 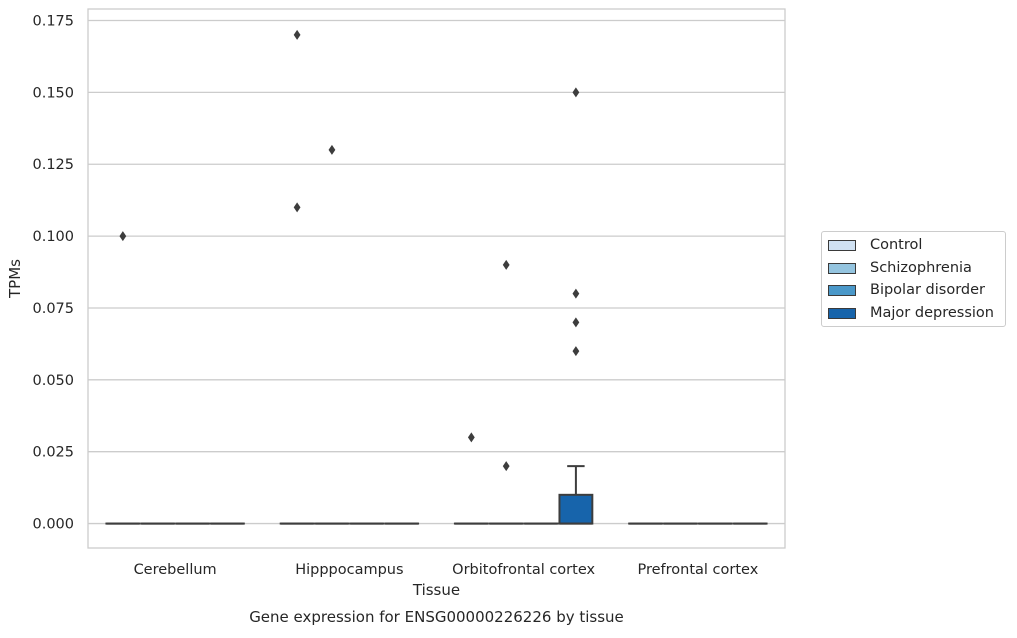 What do you see at coordinates (53, 93) in the screenshot?
I see `y-tick-label: 0.150` at bounding box center [53, 93].